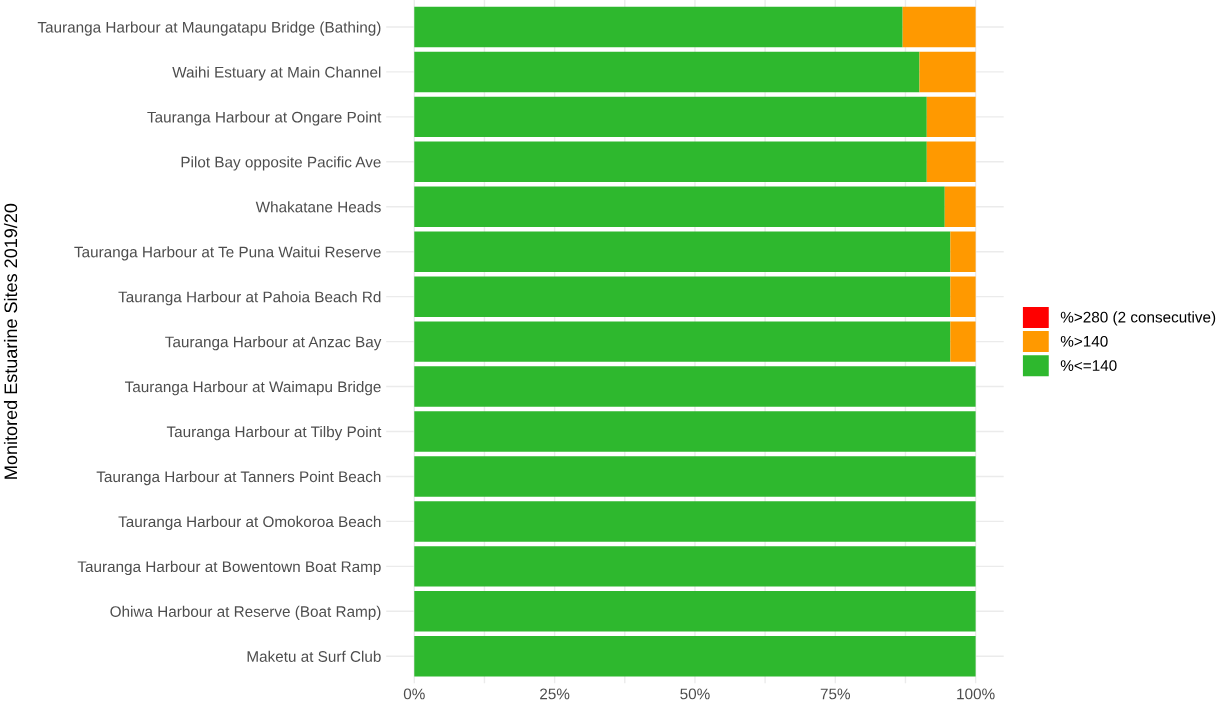 The width and height of the screenshot is (1230, 708). I want to click on x-tick-label: 25%, so click(555, 694).